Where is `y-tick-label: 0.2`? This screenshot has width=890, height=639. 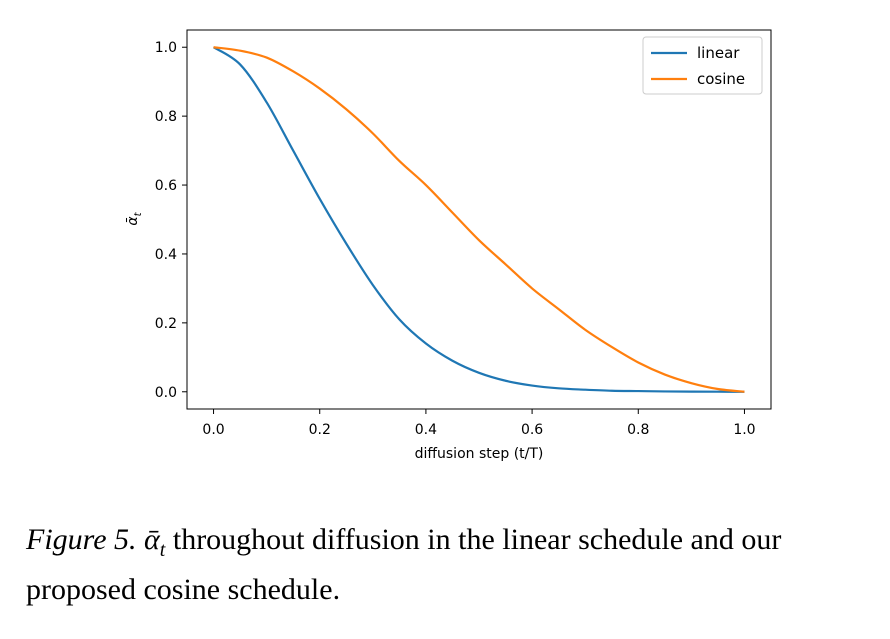 y-tick-label: 0.2 is located at coordinates (166, 324).